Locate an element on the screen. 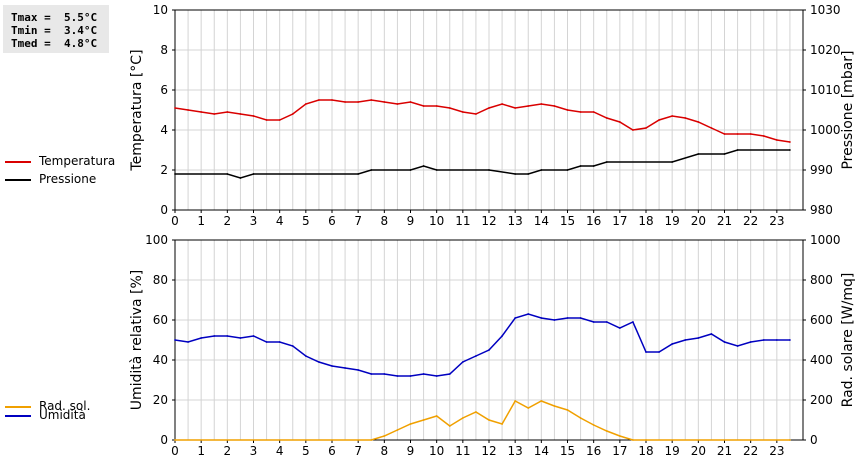 Image resolution: width=860 pixels, height=460 pixels. series-line-umidit is located at coordinates (482, 345).